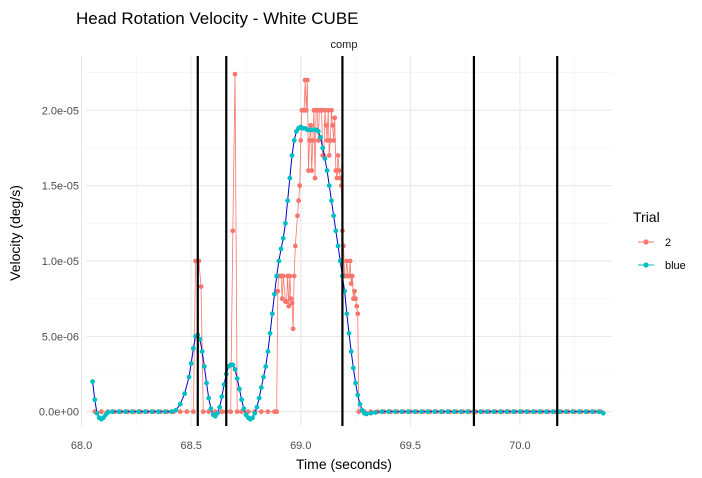  Describe the element at coordinates (217, 18) in the screenshot. I see `chart-title: Head Rotation Velocity - White CUBE` at that location.